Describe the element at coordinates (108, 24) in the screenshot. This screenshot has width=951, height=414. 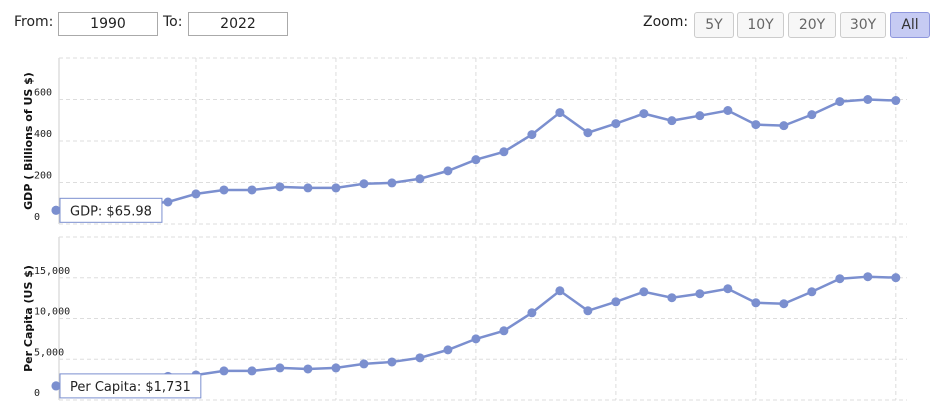
I see `from-input: 1990` at that location.